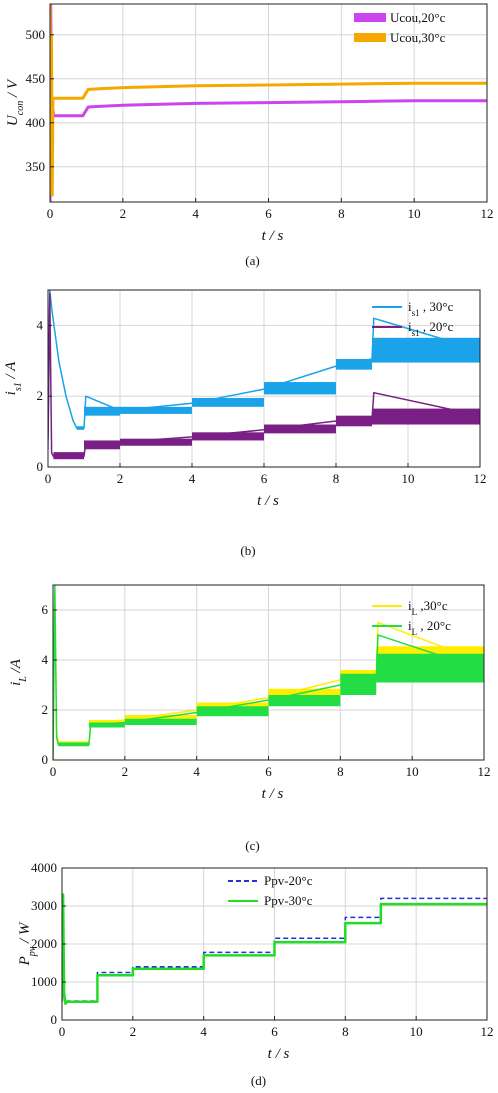  I want to click on y-axis-label: Ucon / V, so click(15, 102).